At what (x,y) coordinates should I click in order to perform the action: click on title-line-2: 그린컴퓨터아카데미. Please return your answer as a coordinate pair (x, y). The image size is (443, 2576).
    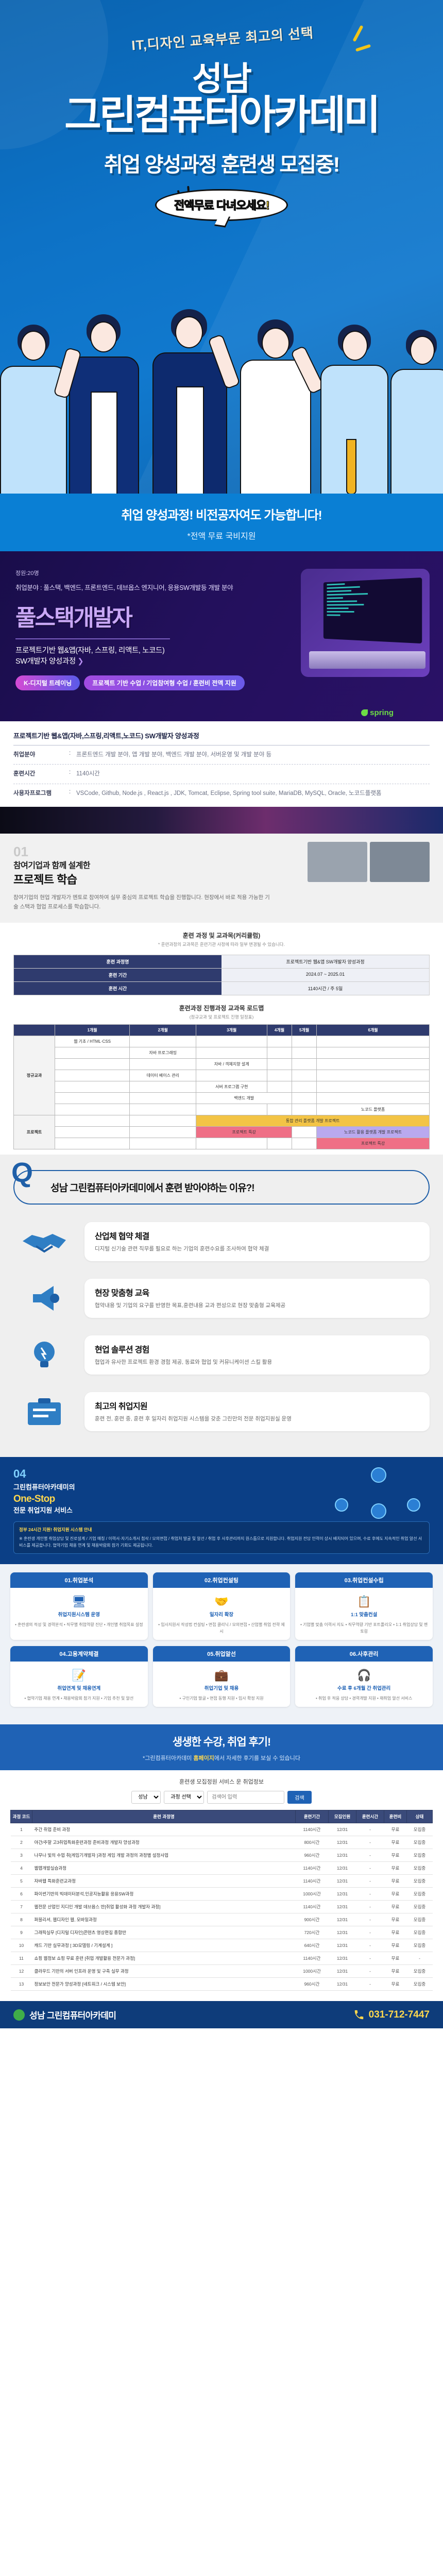
    Looking at the image, I should click on (222, 115).